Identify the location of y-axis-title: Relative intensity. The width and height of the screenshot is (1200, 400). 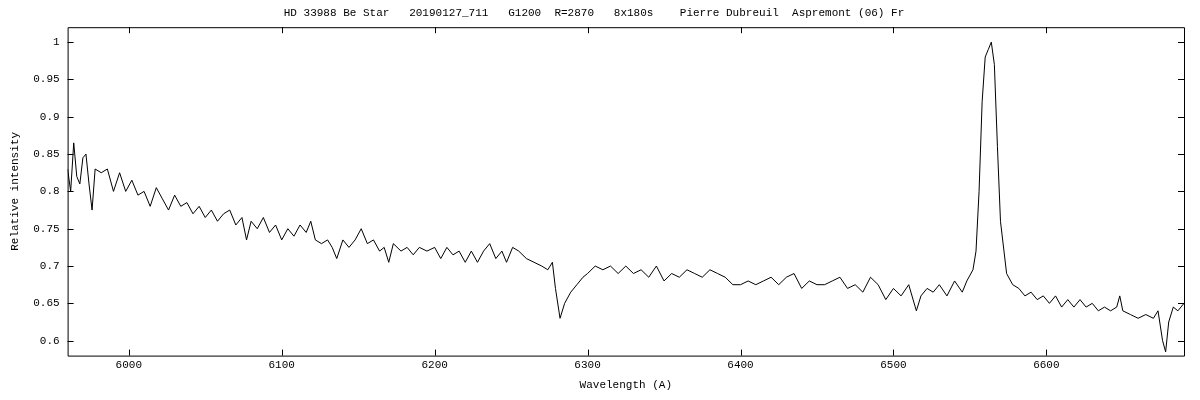
(14, 191).